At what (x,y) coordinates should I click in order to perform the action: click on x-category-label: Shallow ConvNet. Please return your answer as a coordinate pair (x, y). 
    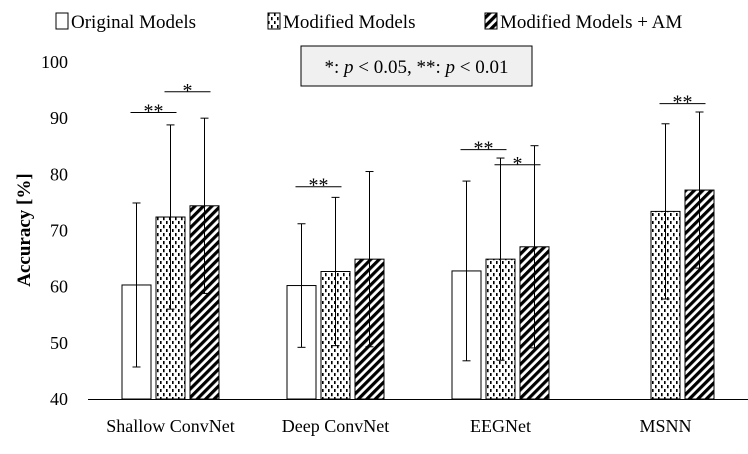
    Looking at the image, I should click on (170, 426).